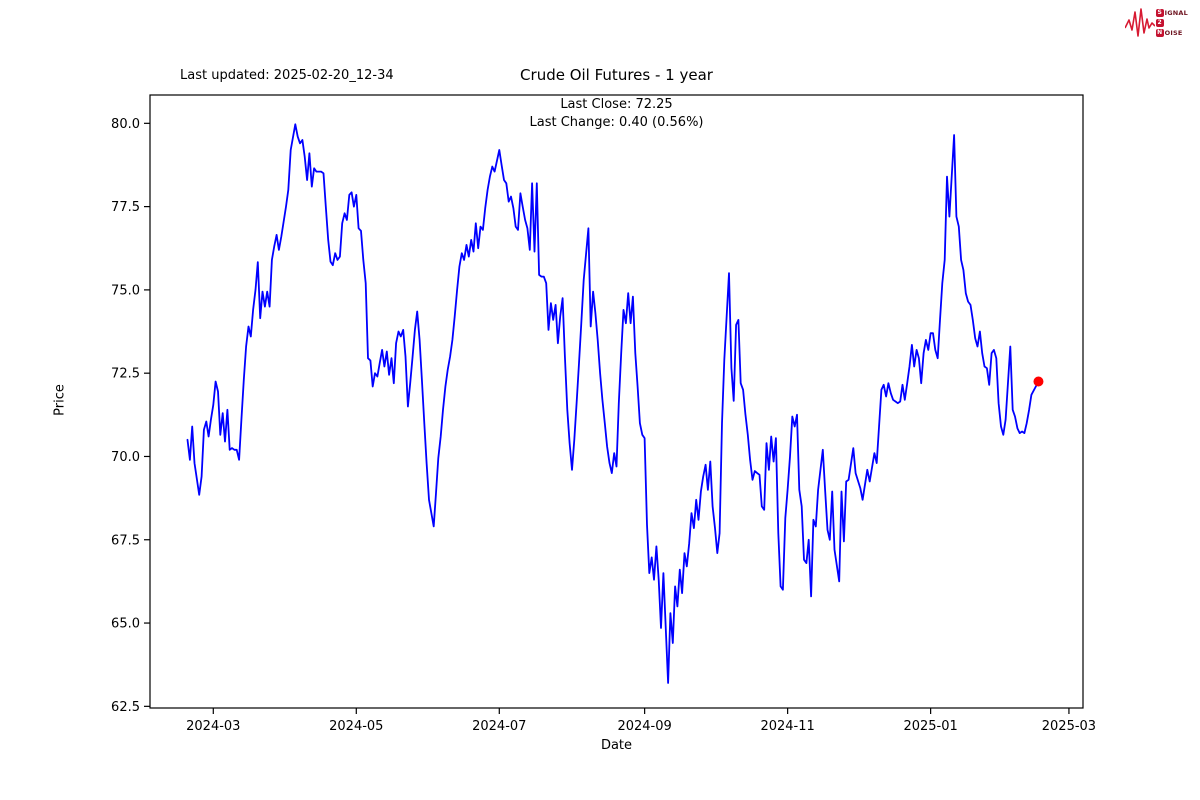 This screenshot has height=800, width=1200. I want to click on waveform-icon, so click(1139, 22).